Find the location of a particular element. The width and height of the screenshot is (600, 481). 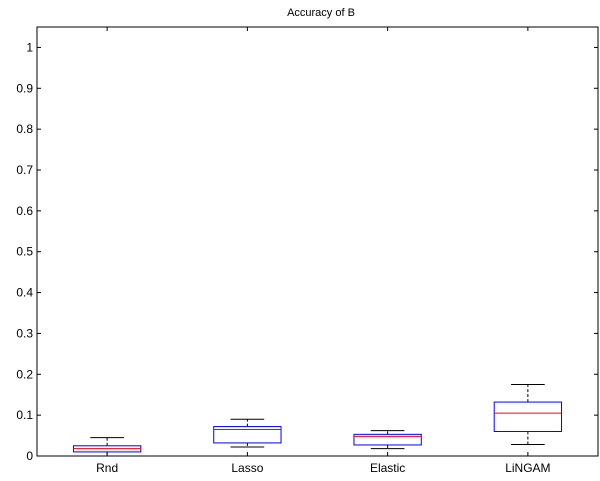

y-tick-label: 0.8 is located at coordinates (24, 129).